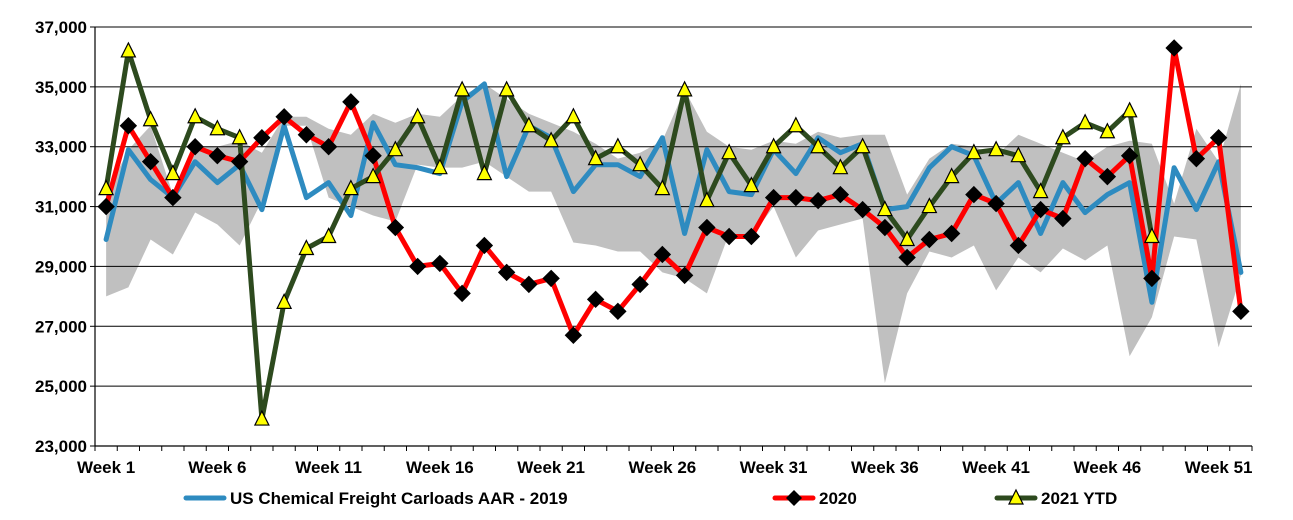  I want to click on y-tick-label: 37,000, so click(61, 27).